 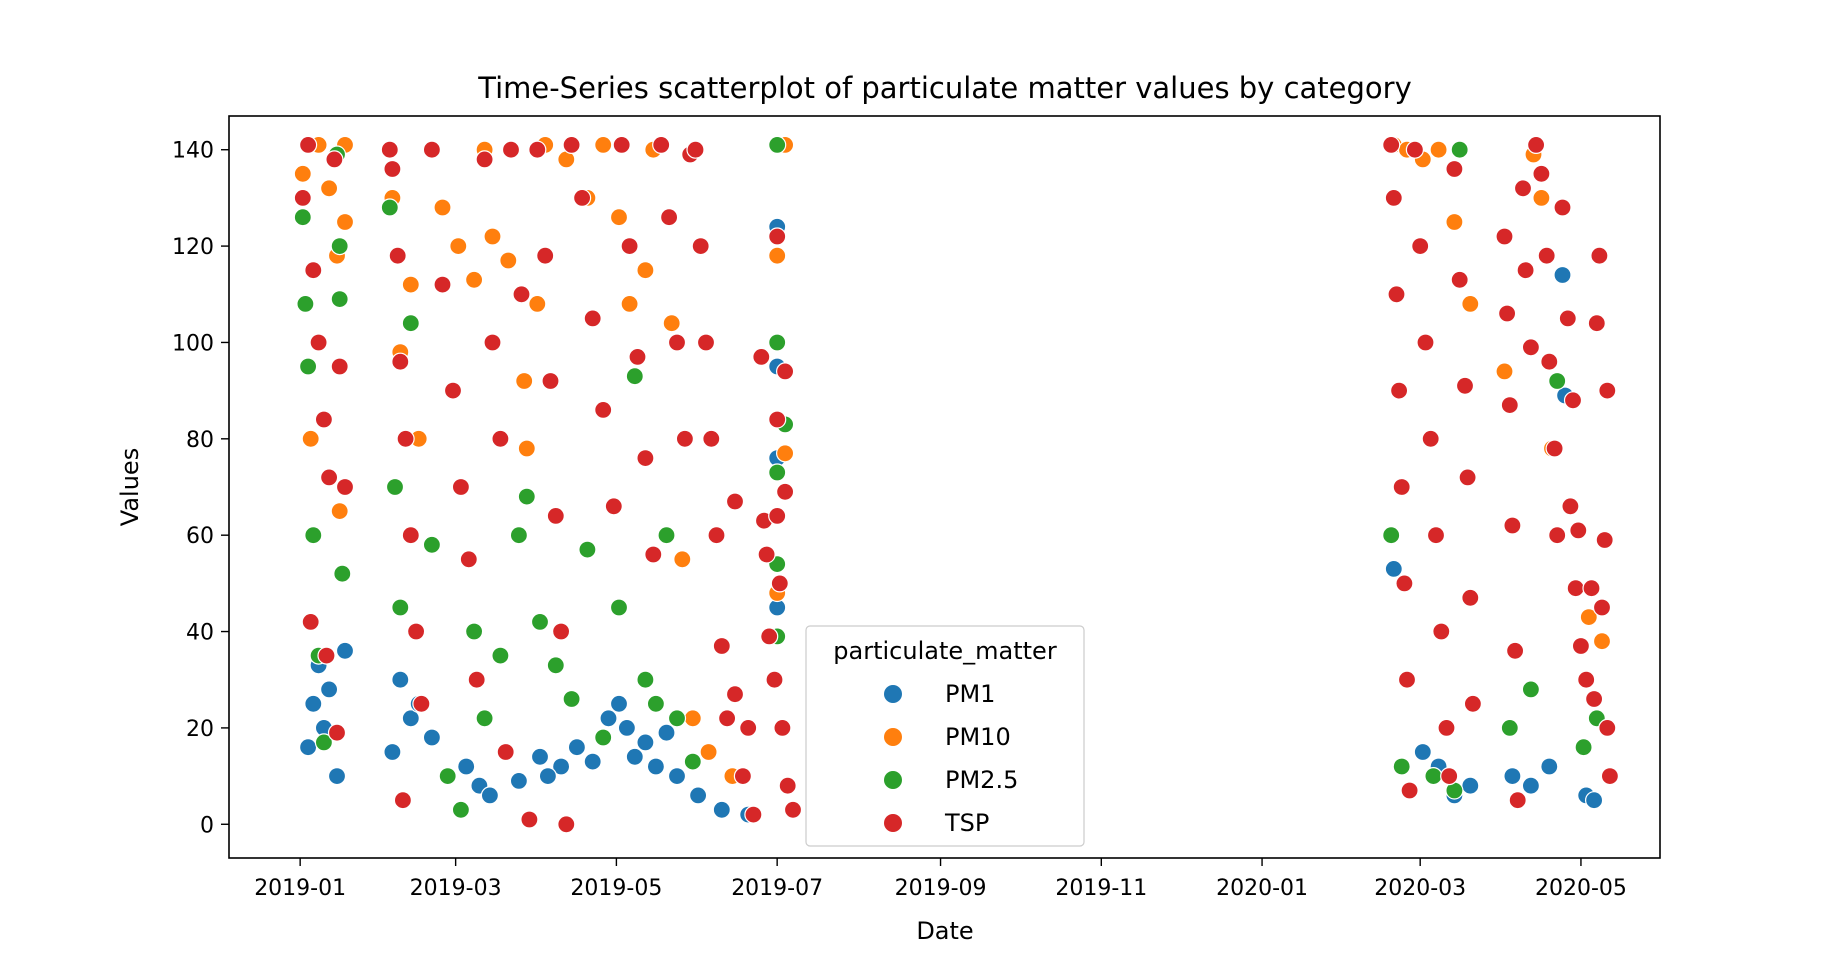 What do you see at coordinates (200, 488) in the screenshot?
I see `y-axis: 0 20 40 60 80 100 120 140` at bounding box center [200, 488].